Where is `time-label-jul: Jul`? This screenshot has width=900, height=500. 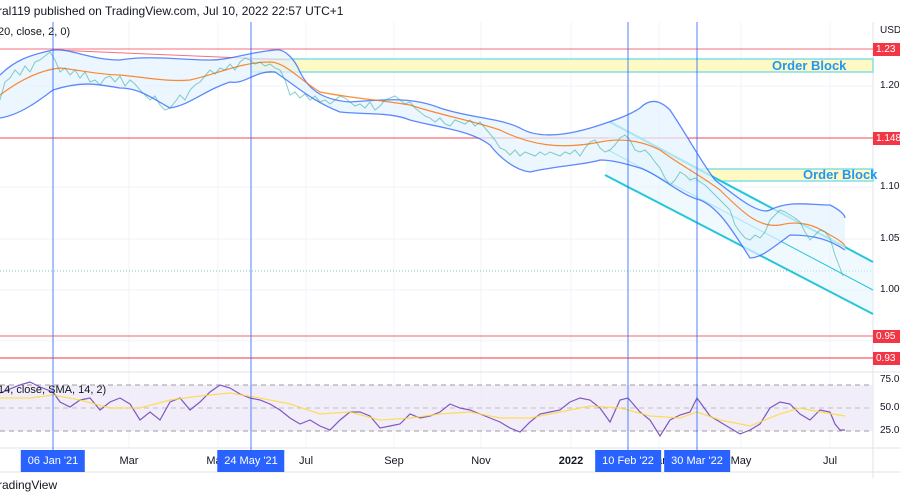 time-label-jul: Jul is located at coordinates (306, 461).